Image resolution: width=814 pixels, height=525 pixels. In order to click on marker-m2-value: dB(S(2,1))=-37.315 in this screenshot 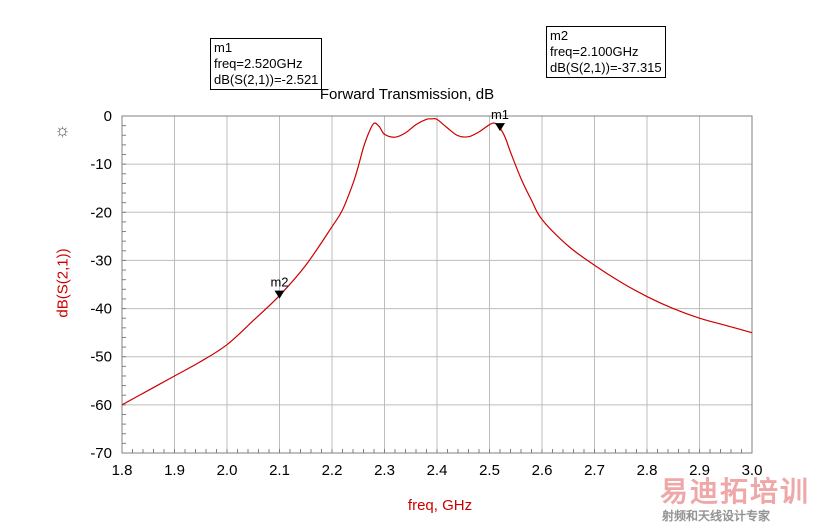, I will do `click(606, 67)`.